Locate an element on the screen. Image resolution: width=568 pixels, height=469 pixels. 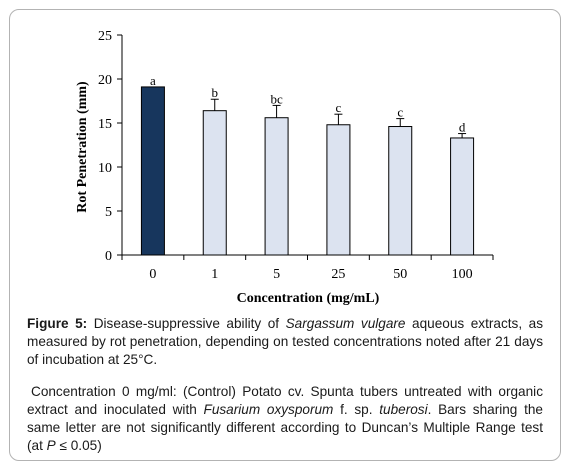
x-tick-label: 100 is located at coordinates (462, 274).